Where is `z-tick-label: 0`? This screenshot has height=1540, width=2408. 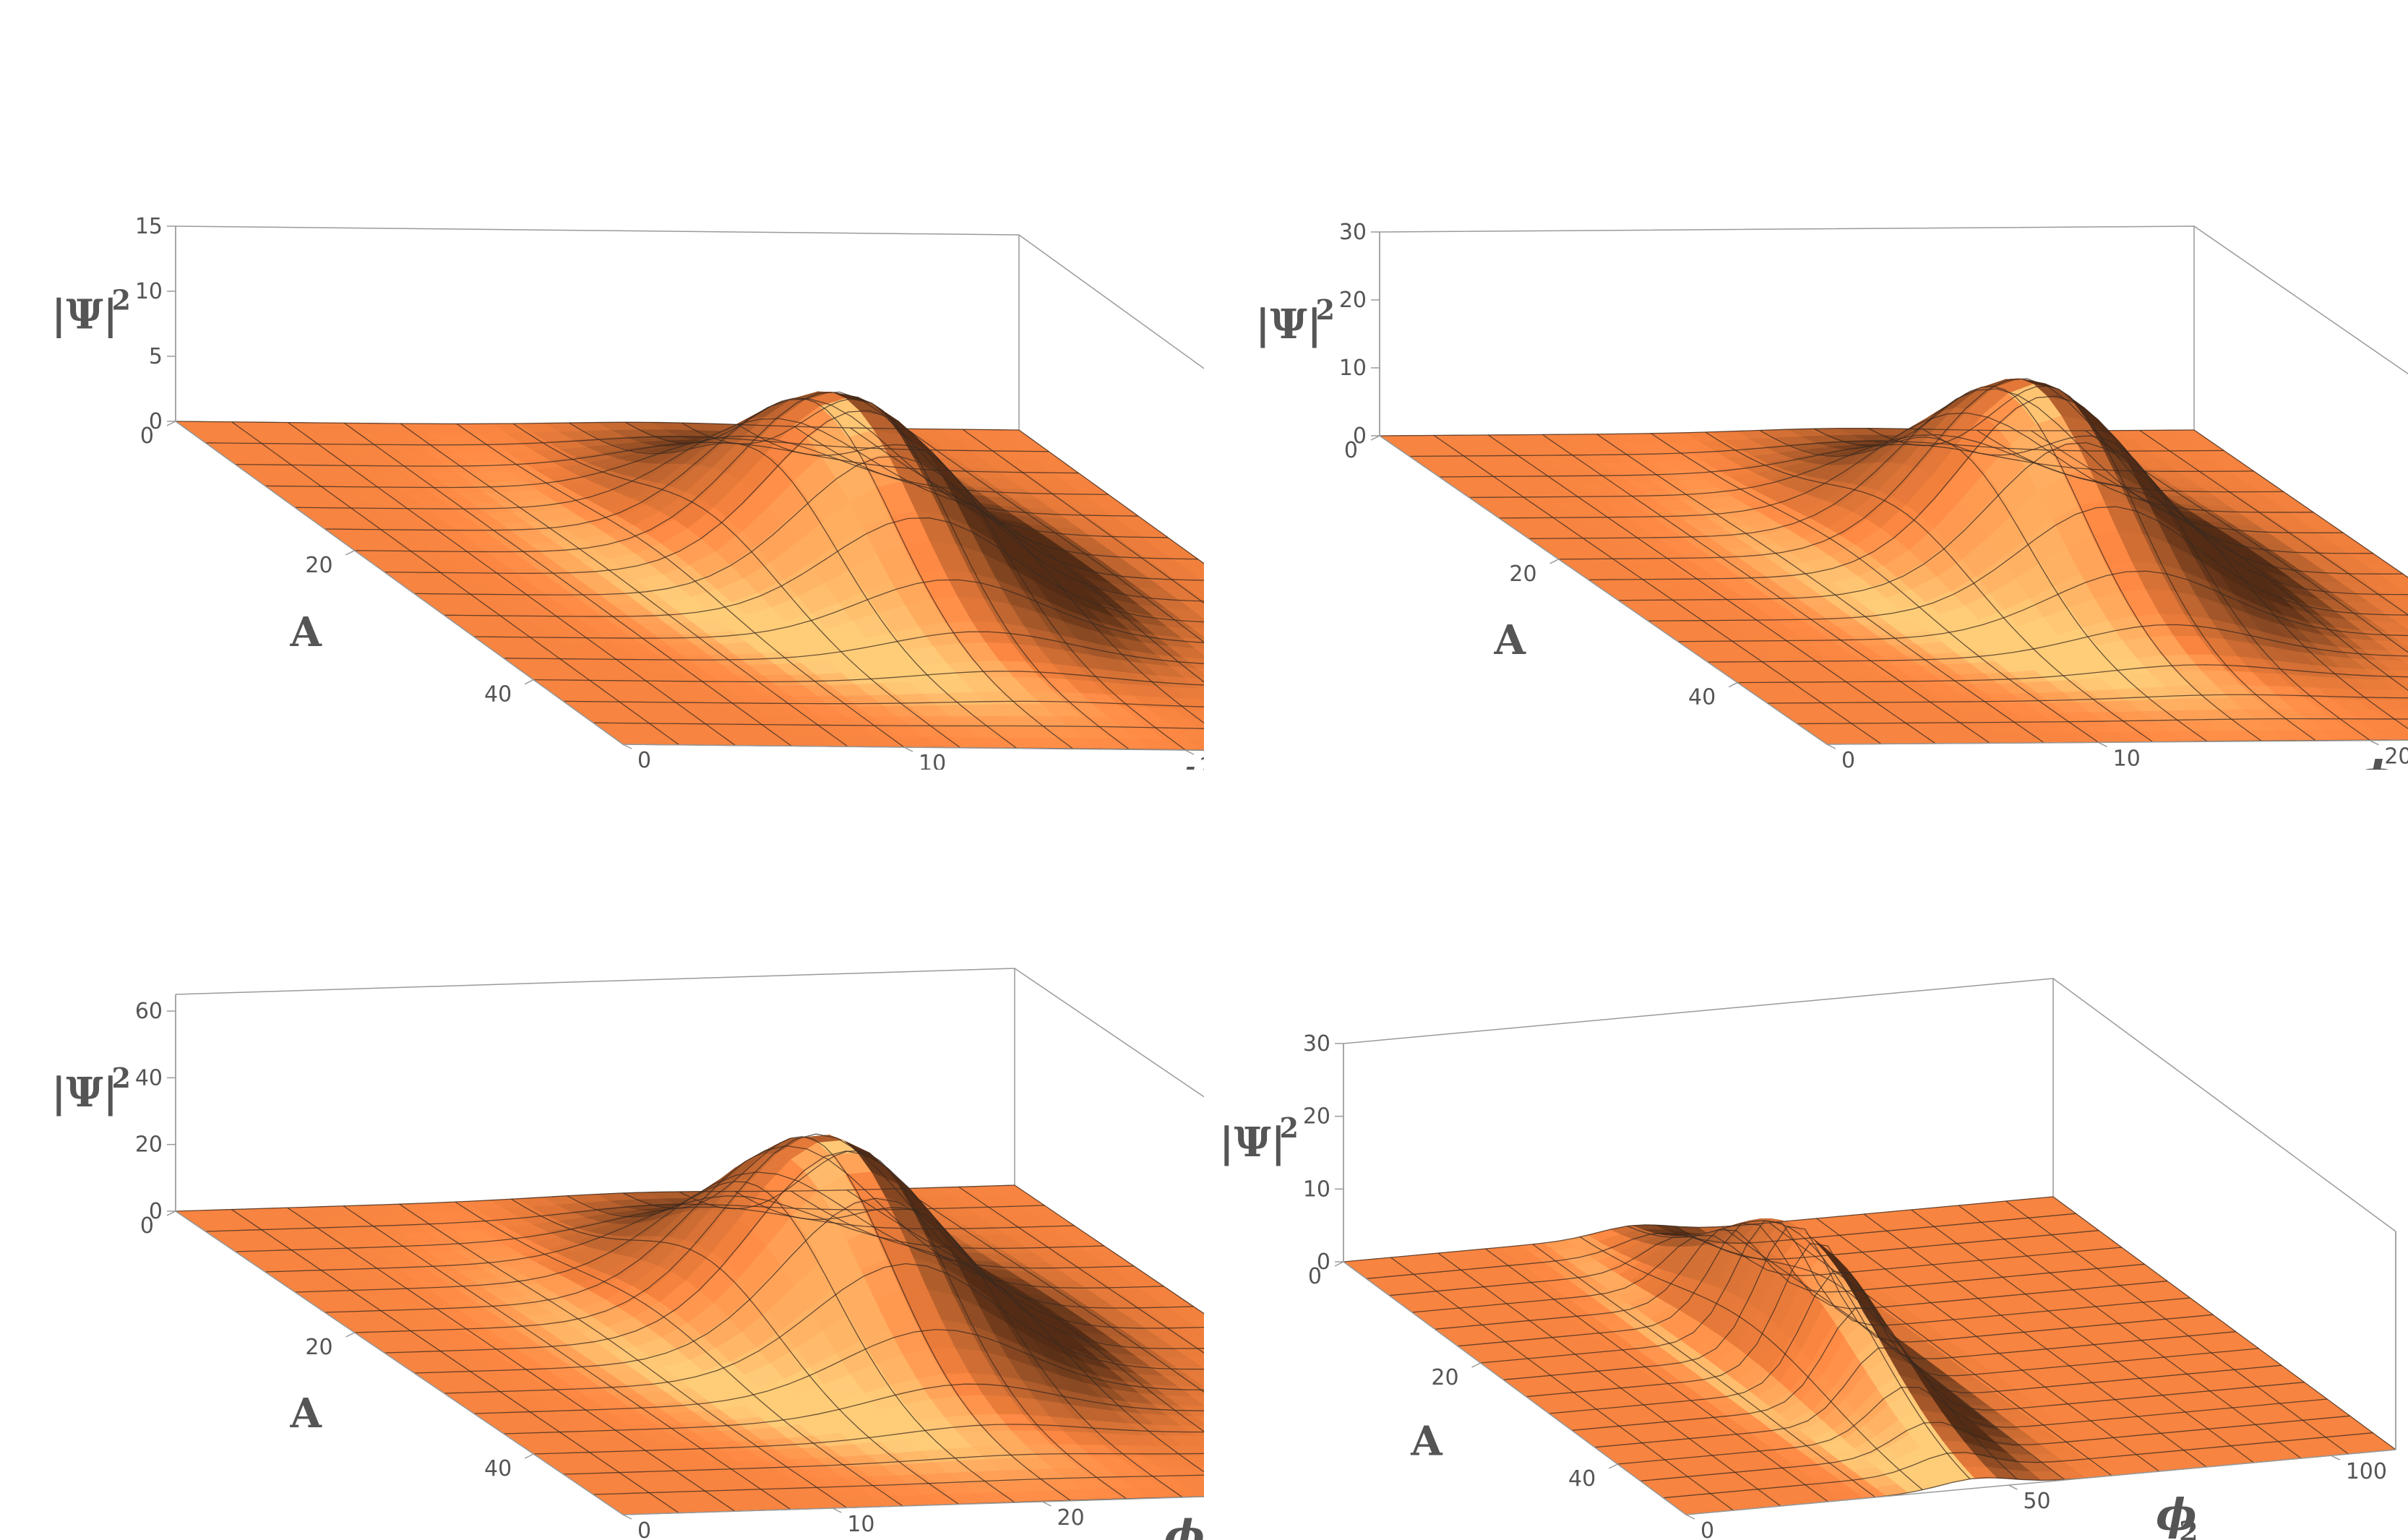
z-tick-label: 0 is located at coordinates (1360, 436).